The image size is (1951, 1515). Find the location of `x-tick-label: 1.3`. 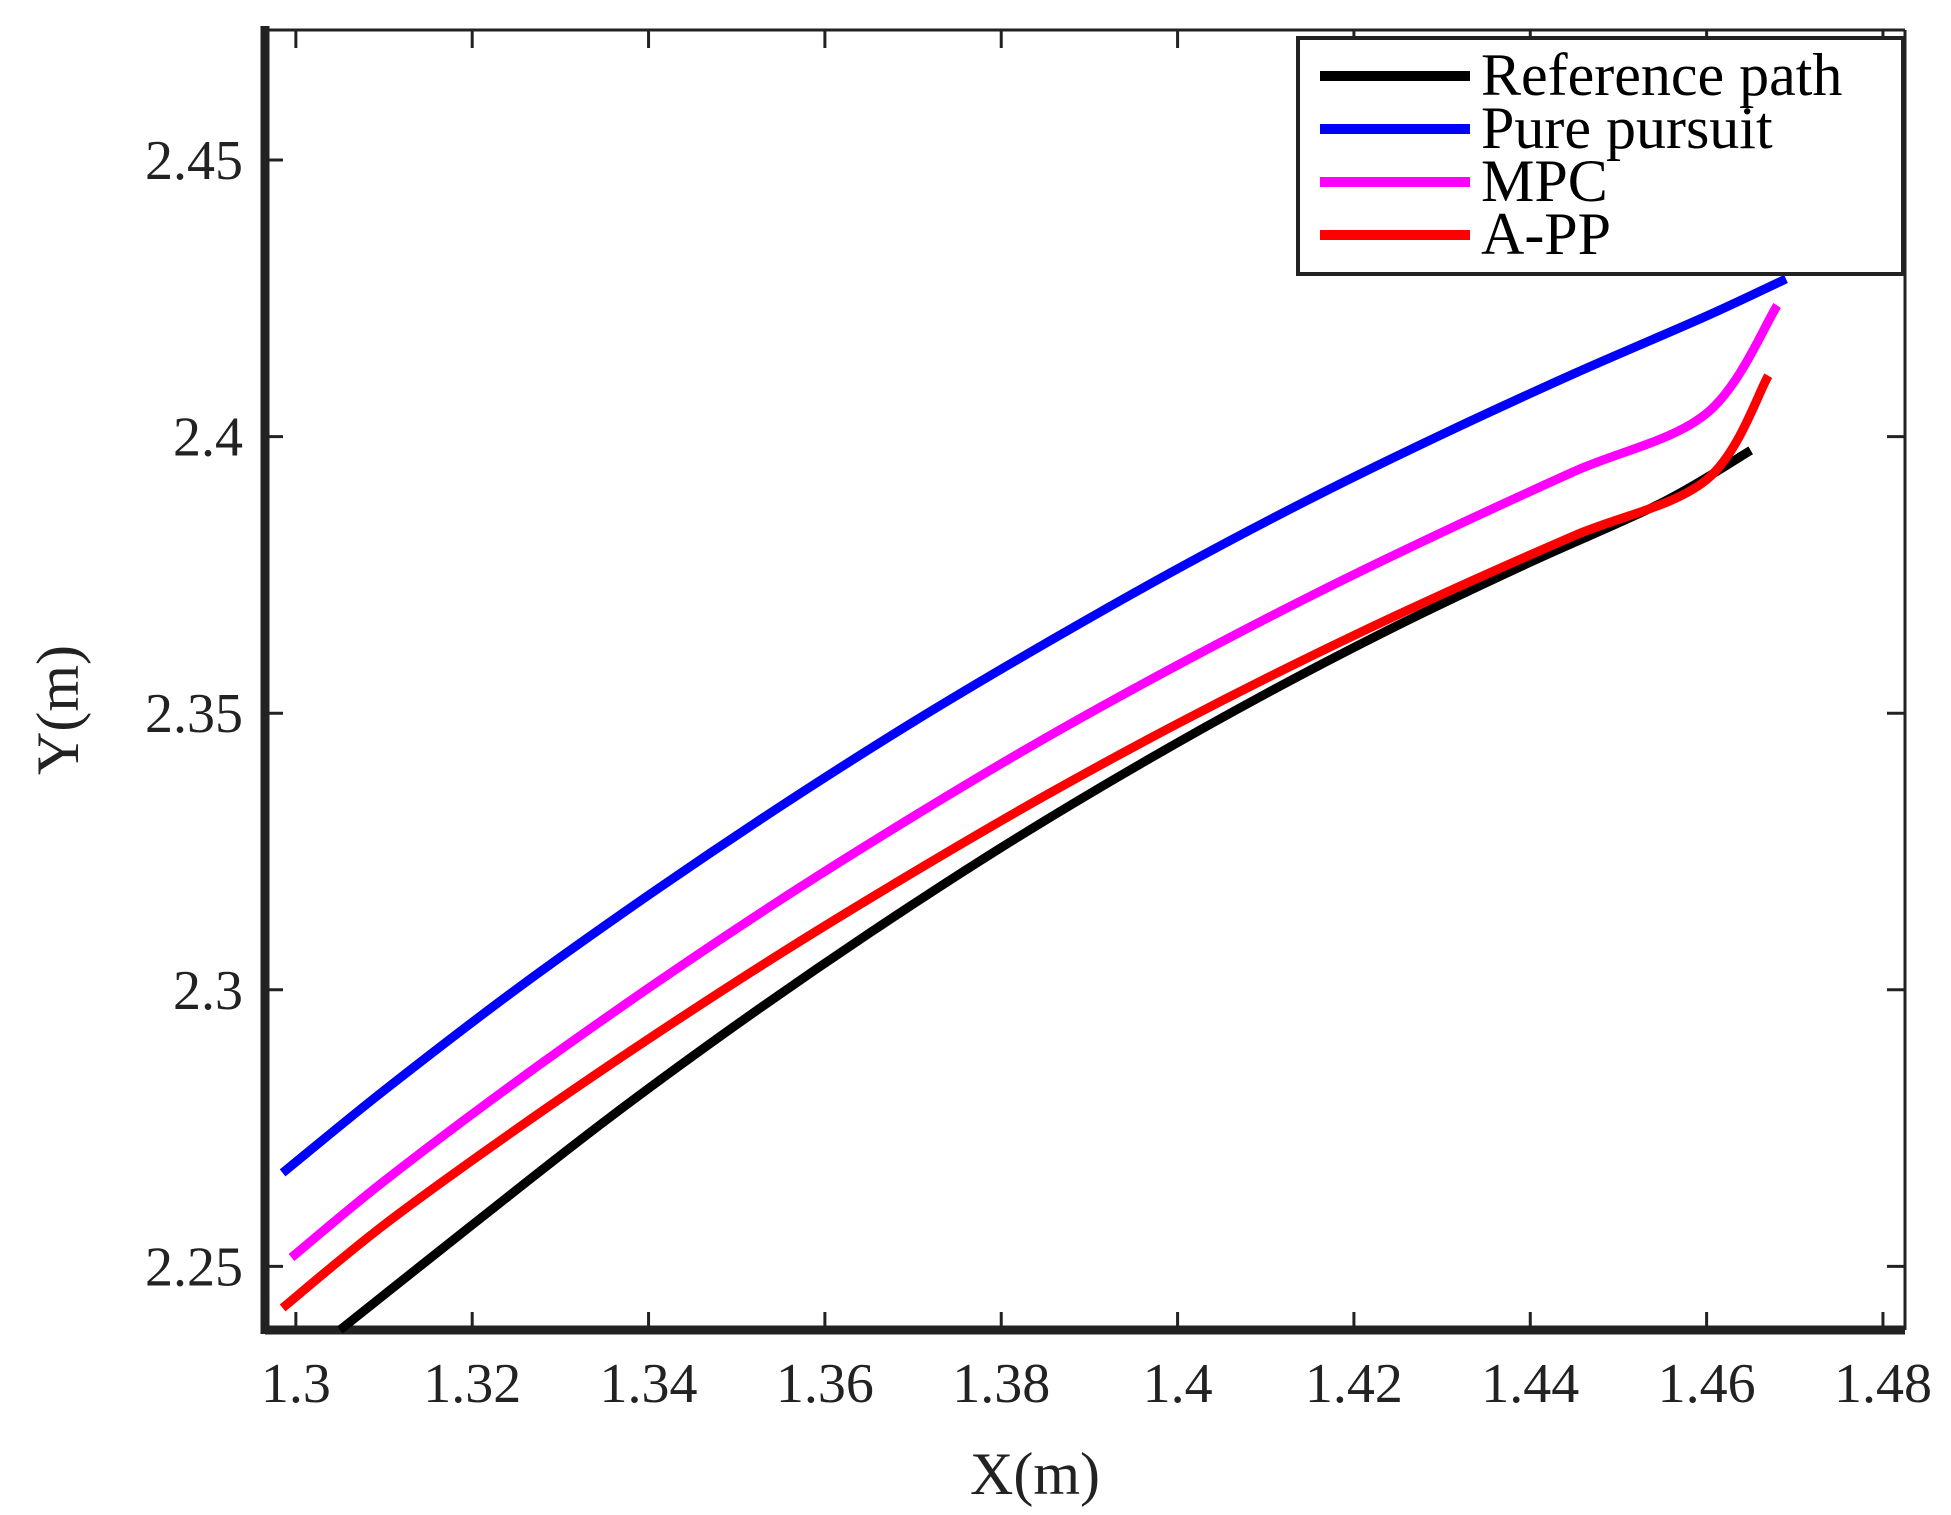

x-tick-label: 1.3 is located at coordinates (296, 1384).